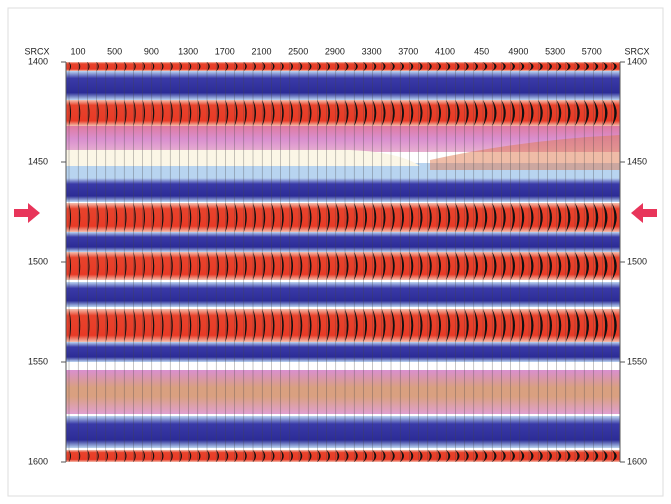  I want to click on x-tick-label: 500, so click(114, 51).